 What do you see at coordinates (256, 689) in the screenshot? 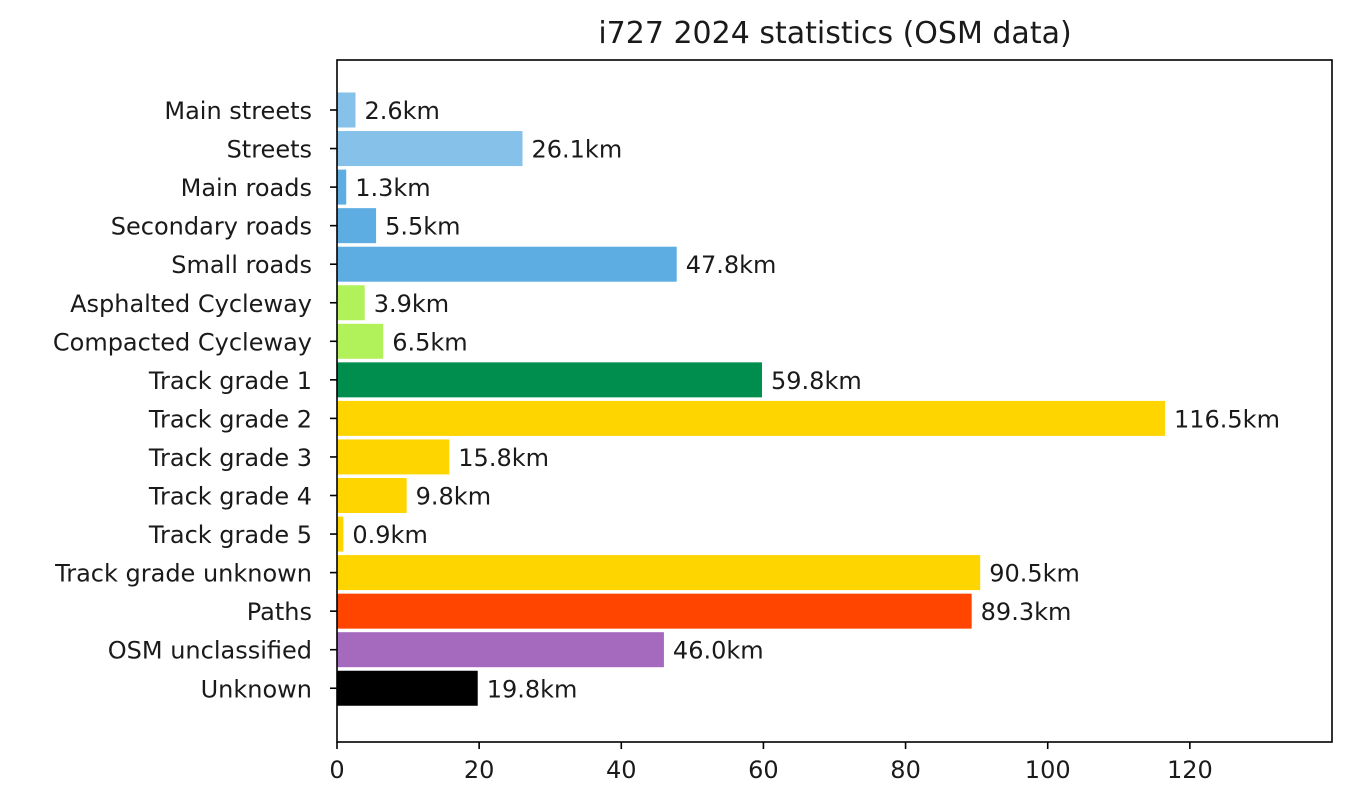
I see `y-category-label-unknown: Unknown` at bounding box center [256, 689].